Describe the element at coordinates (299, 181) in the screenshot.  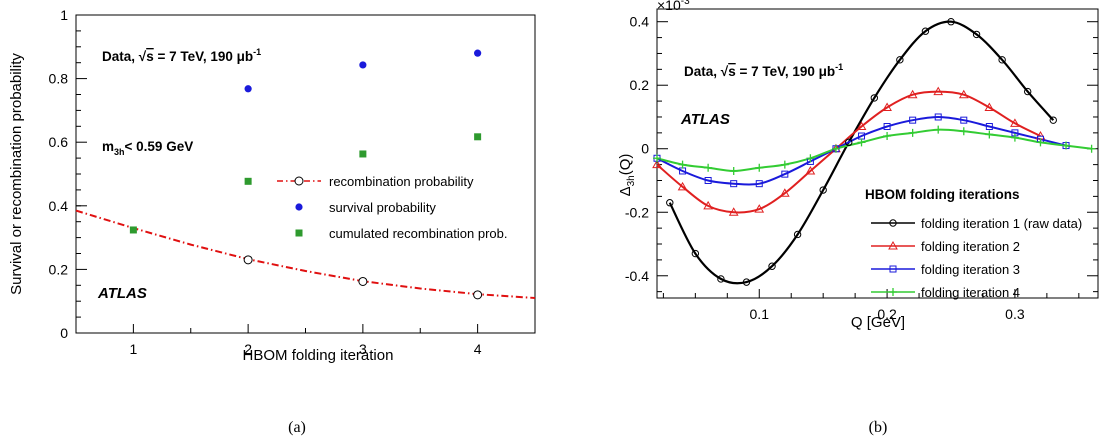
I see `legend-recomb-marker` at that location.